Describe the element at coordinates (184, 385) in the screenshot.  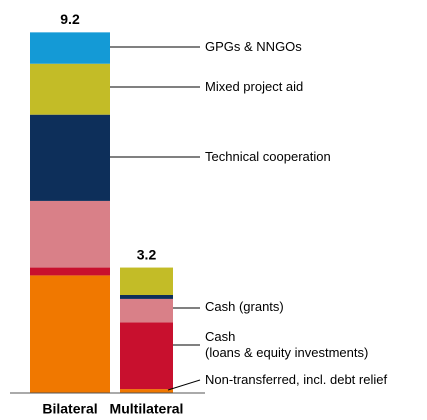
I see `leader-line` at that location.